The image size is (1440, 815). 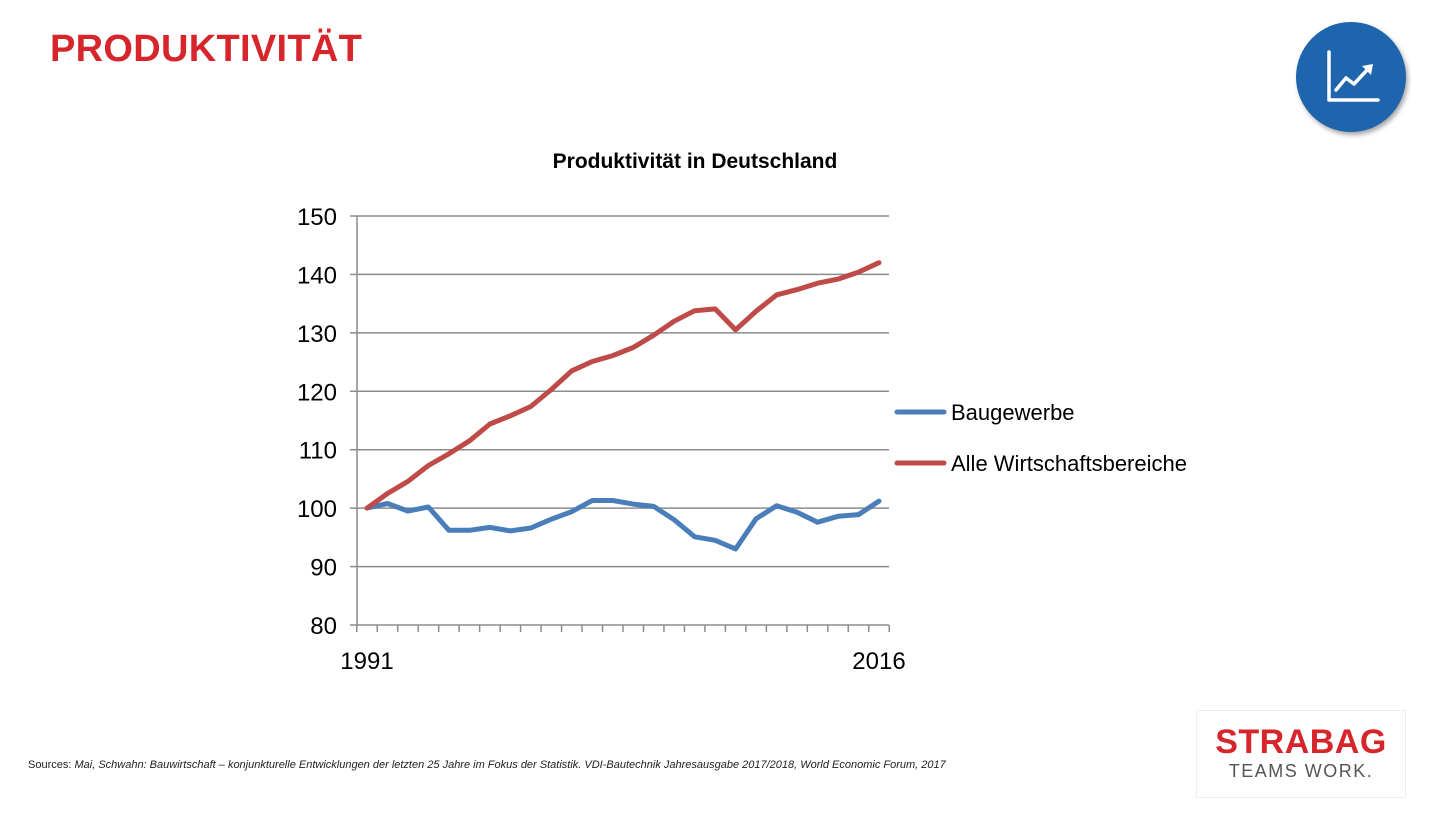 I want to click on y-tick-label: 100, so click(x=317, y=509).